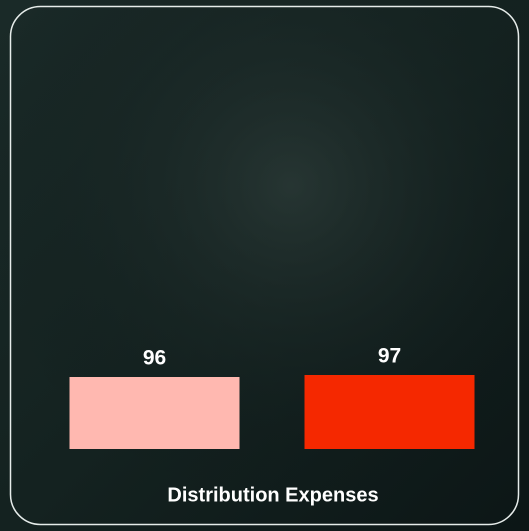 The height and width of the screenshot is (531, 529). Describe the element at coordinates (272, 495) in the screenshot. I see `chart-title: Distribution Expenses` at that location.